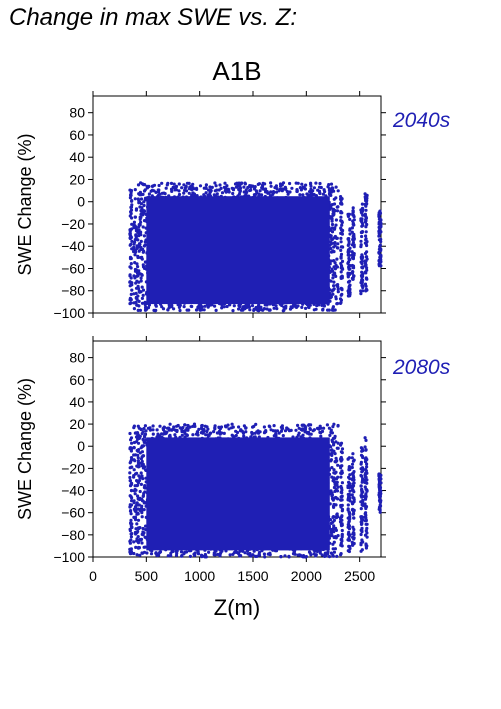 This screenshot has width=501, height=709. I want to click on y-tick-label: 40, so click(77, 402).